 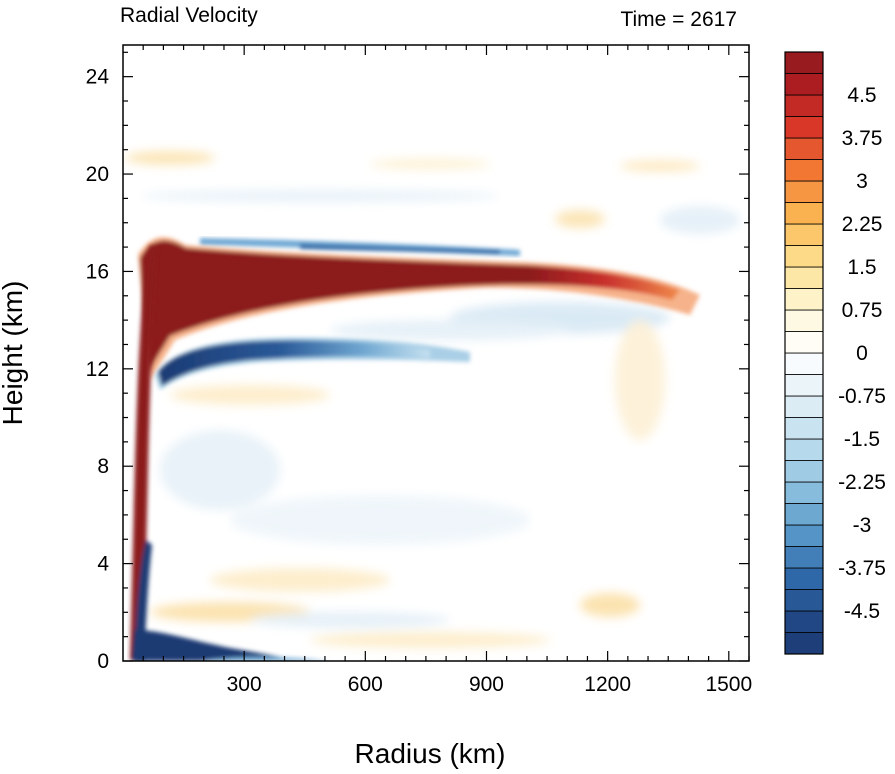 I want to click on y-tick-label: 8, so click(x=103, y=466).